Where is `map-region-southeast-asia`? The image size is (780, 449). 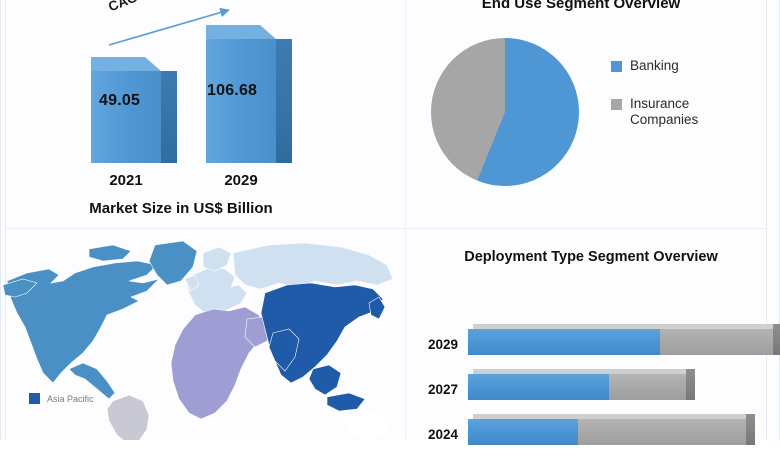
map-region-southeast-asia is located at coordinates (325, 380).